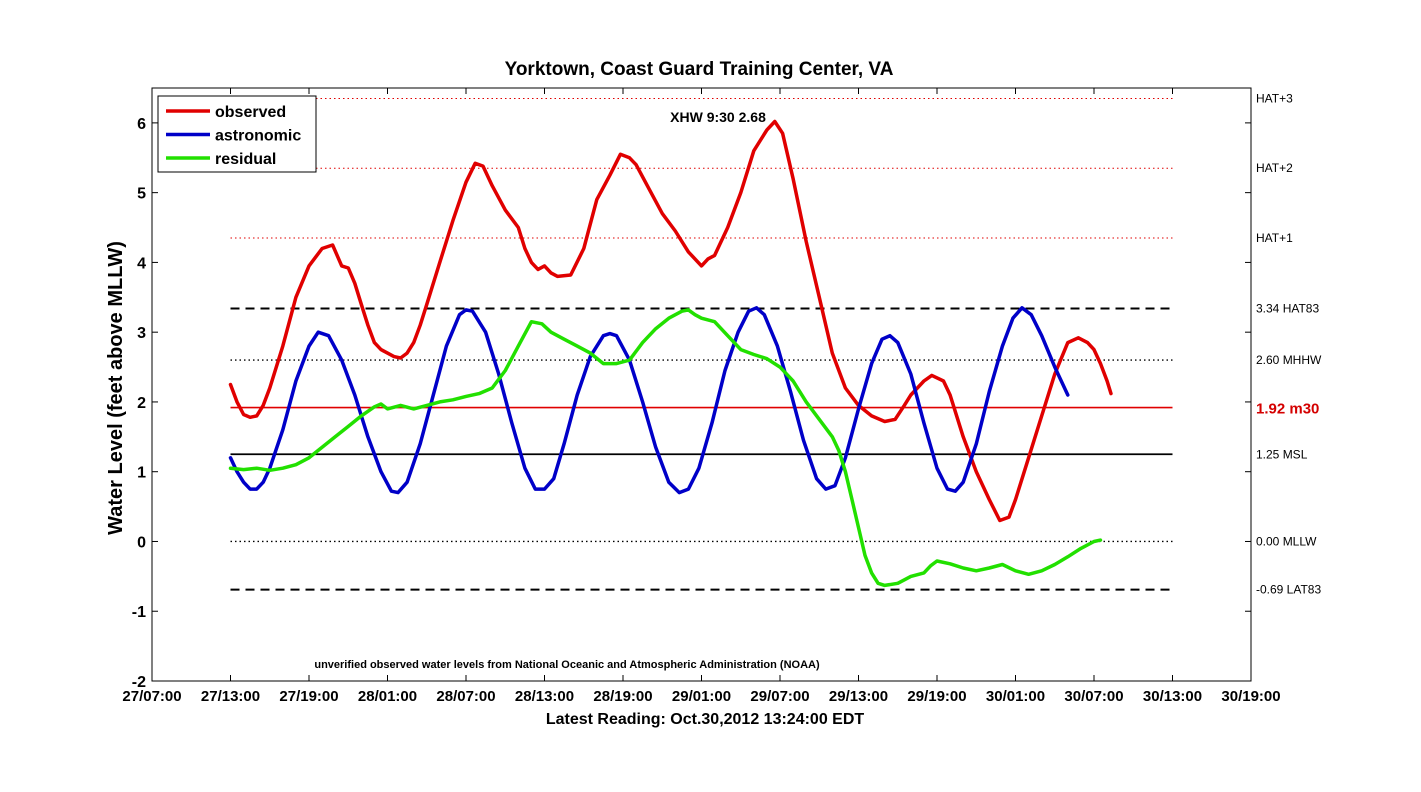 The height and width of the screenshot is (792, 1421). What do you see at coordinates (139, 682) in the screenshot?
I see `y-tick-label: -2` at bounding box center [139, 682].